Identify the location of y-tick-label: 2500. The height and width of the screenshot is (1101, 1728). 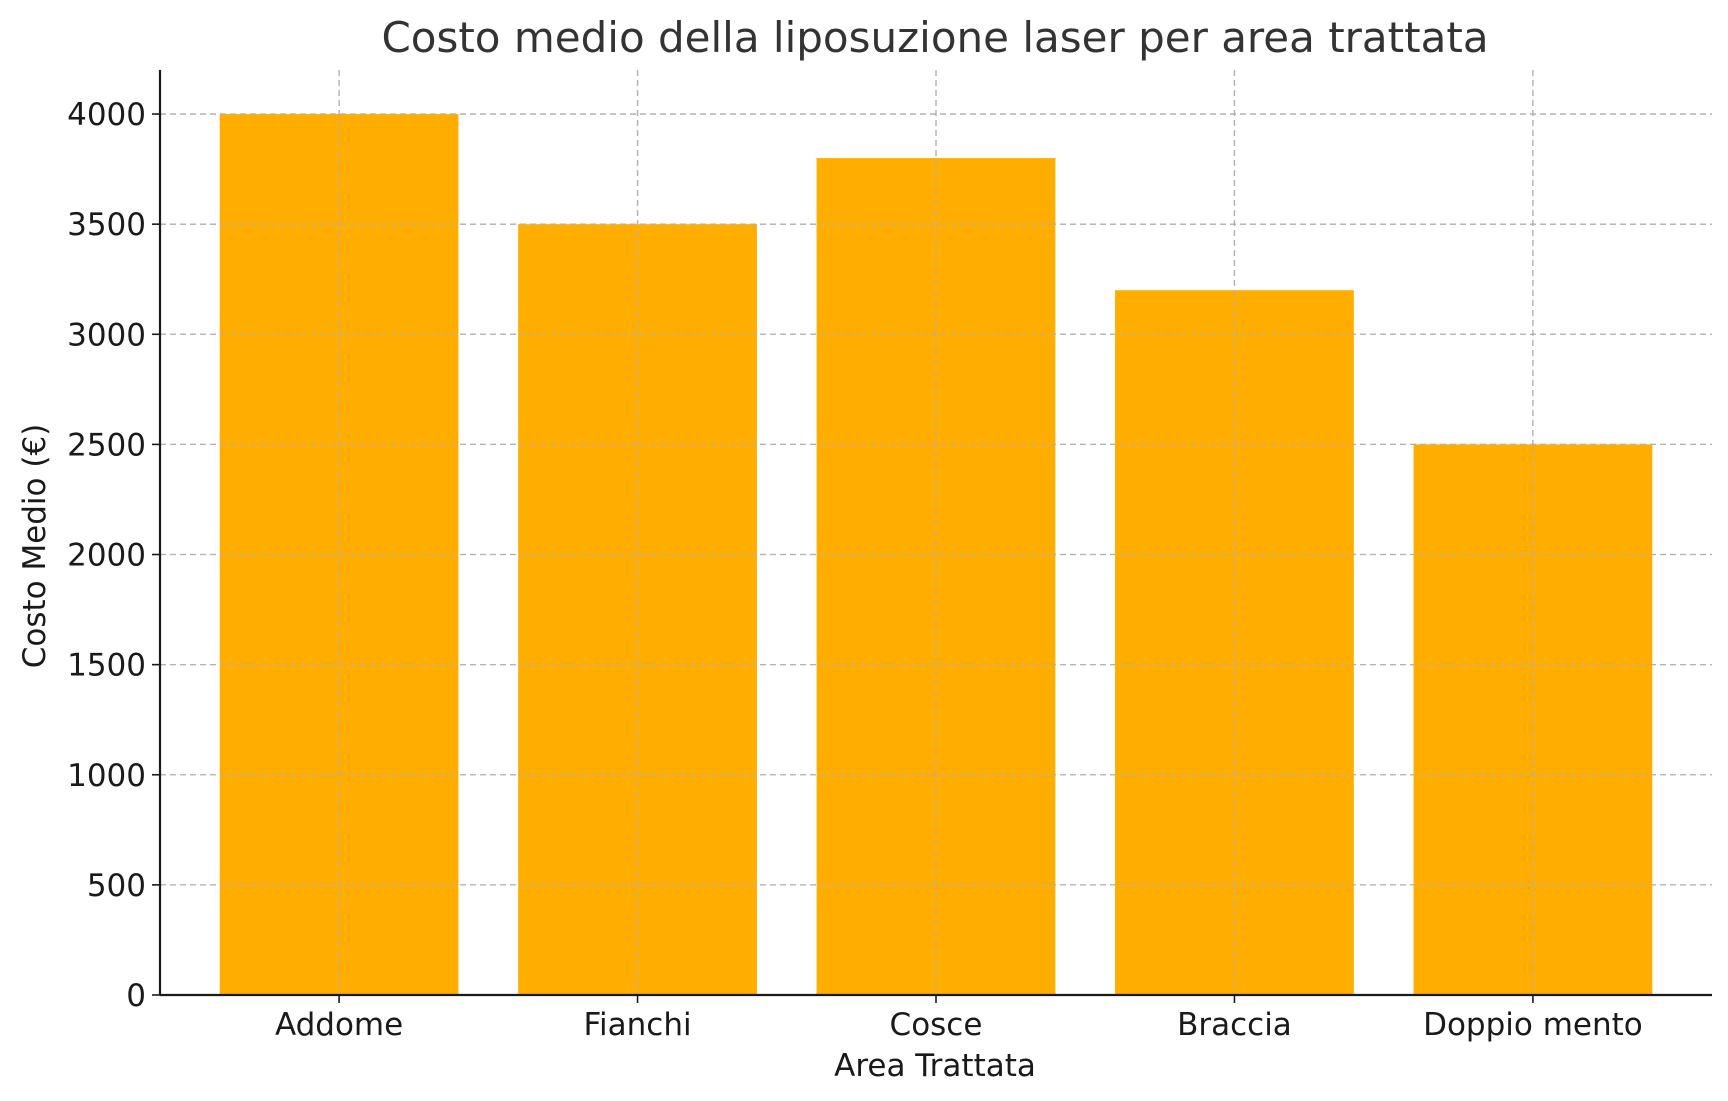
(106, 445).